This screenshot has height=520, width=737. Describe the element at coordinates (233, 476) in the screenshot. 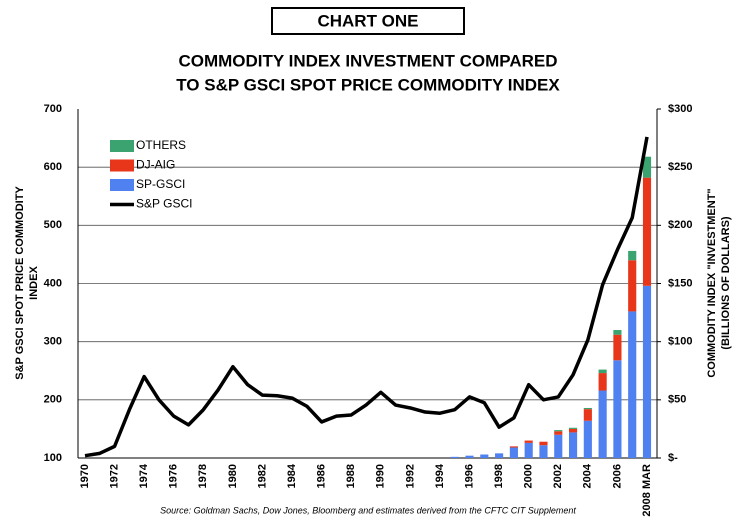

I see `x-tick-label: 1980` at that location.